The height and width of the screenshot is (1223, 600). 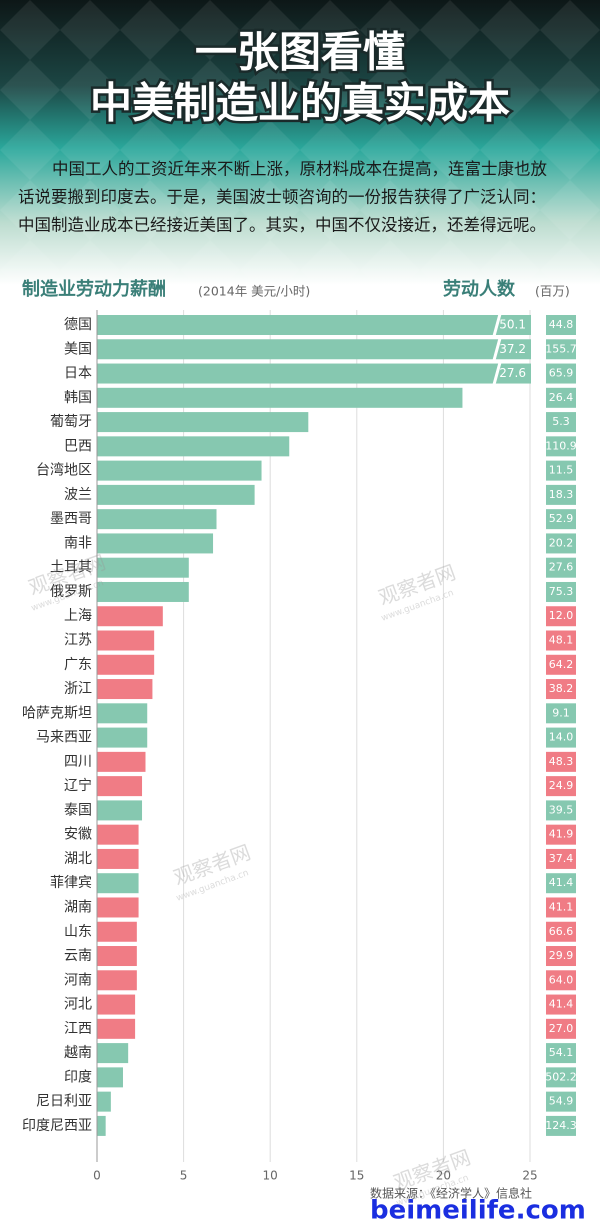 What do you see at coordinates (78, 859) in the screenshot?
I see `y-tick-label: 湖北` at bounding box center [78, 859].